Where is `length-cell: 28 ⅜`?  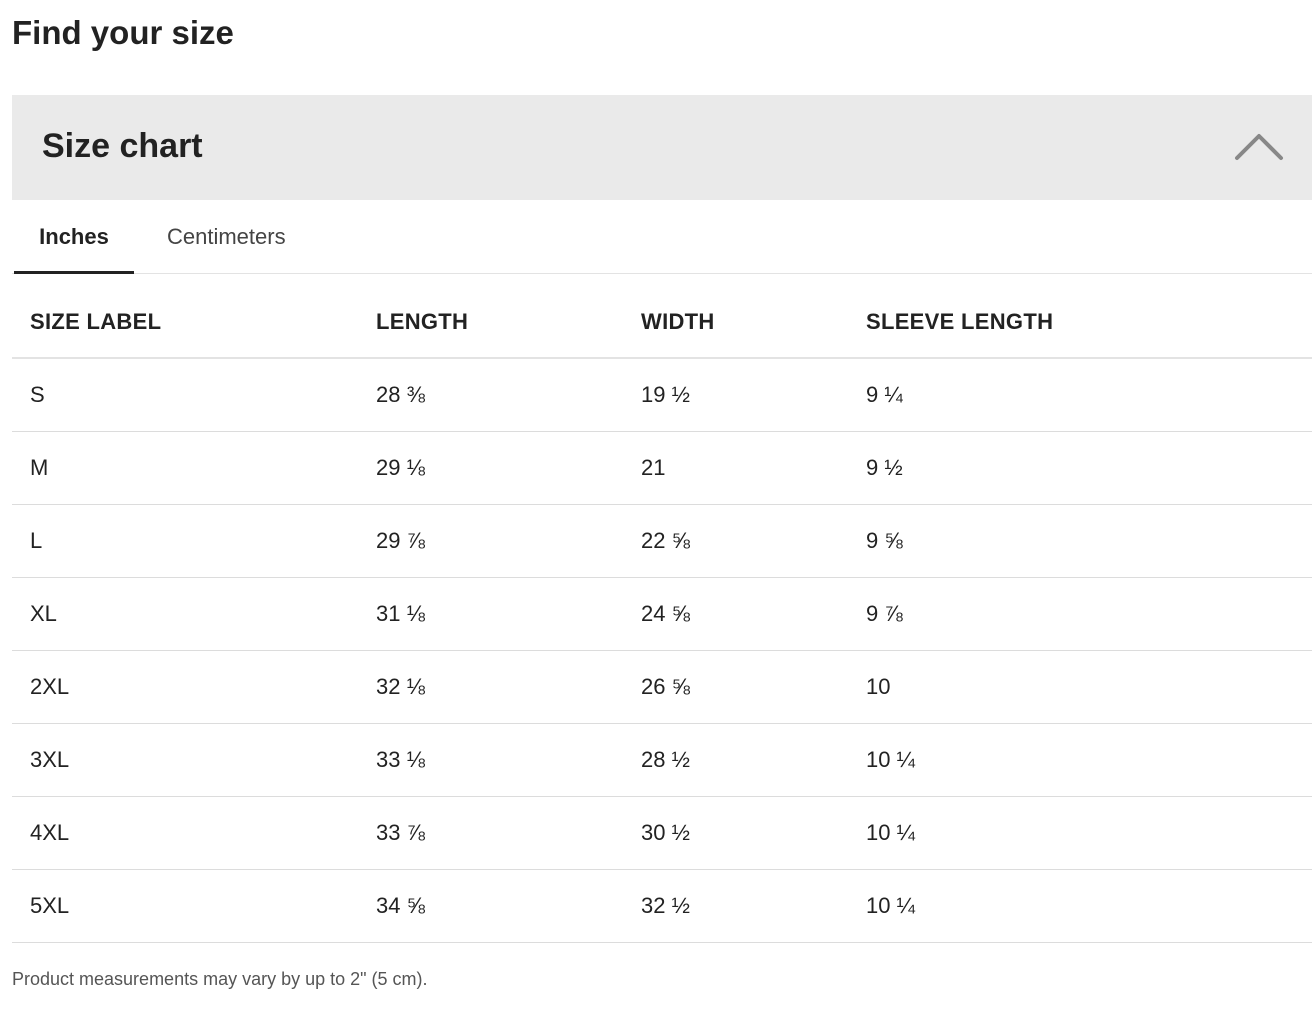 length-cell: 28 ⅜ is located at coordinates (400, 394).